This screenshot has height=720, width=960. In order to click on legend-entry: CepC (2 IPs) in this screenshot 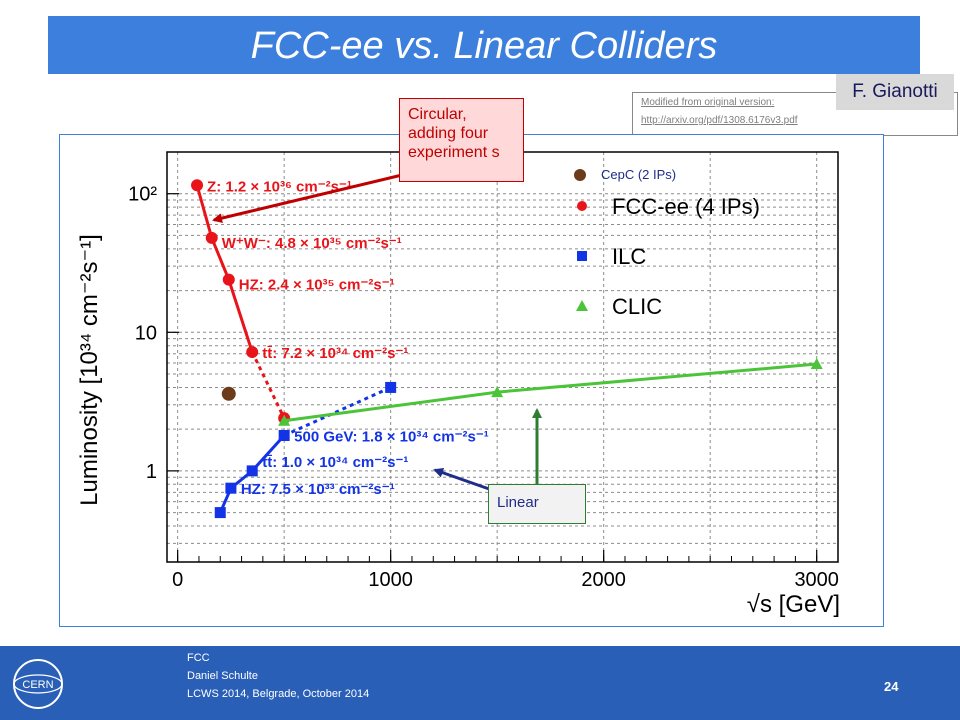, I will do `click(638, 174)`.